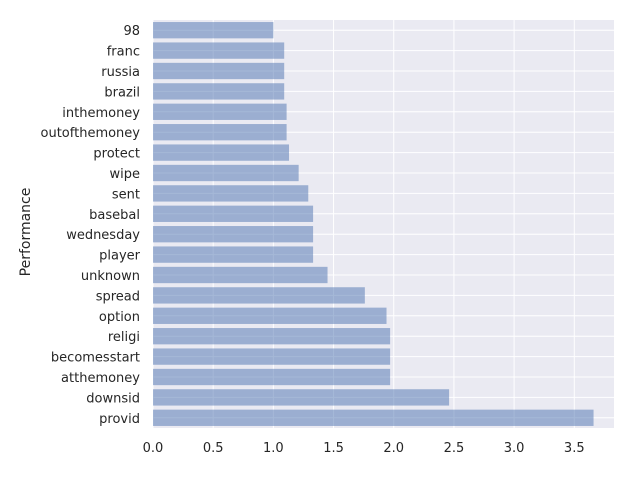 Image resolution: width=640 pixels, height=480 pixels. What do you see at coordinates (333, 448) in the screenshot?
I see `x-tick-label: 1.5` at bounding box center [333, 448].